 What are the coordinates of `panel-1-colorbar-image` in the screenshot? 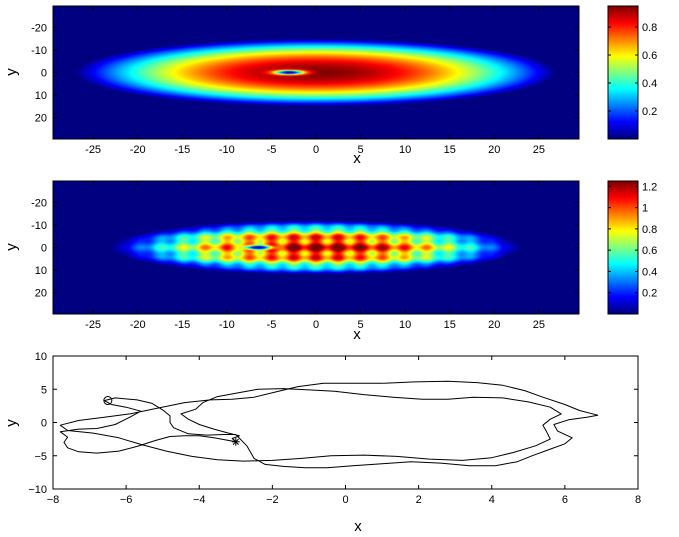 It's located at (623, 72).